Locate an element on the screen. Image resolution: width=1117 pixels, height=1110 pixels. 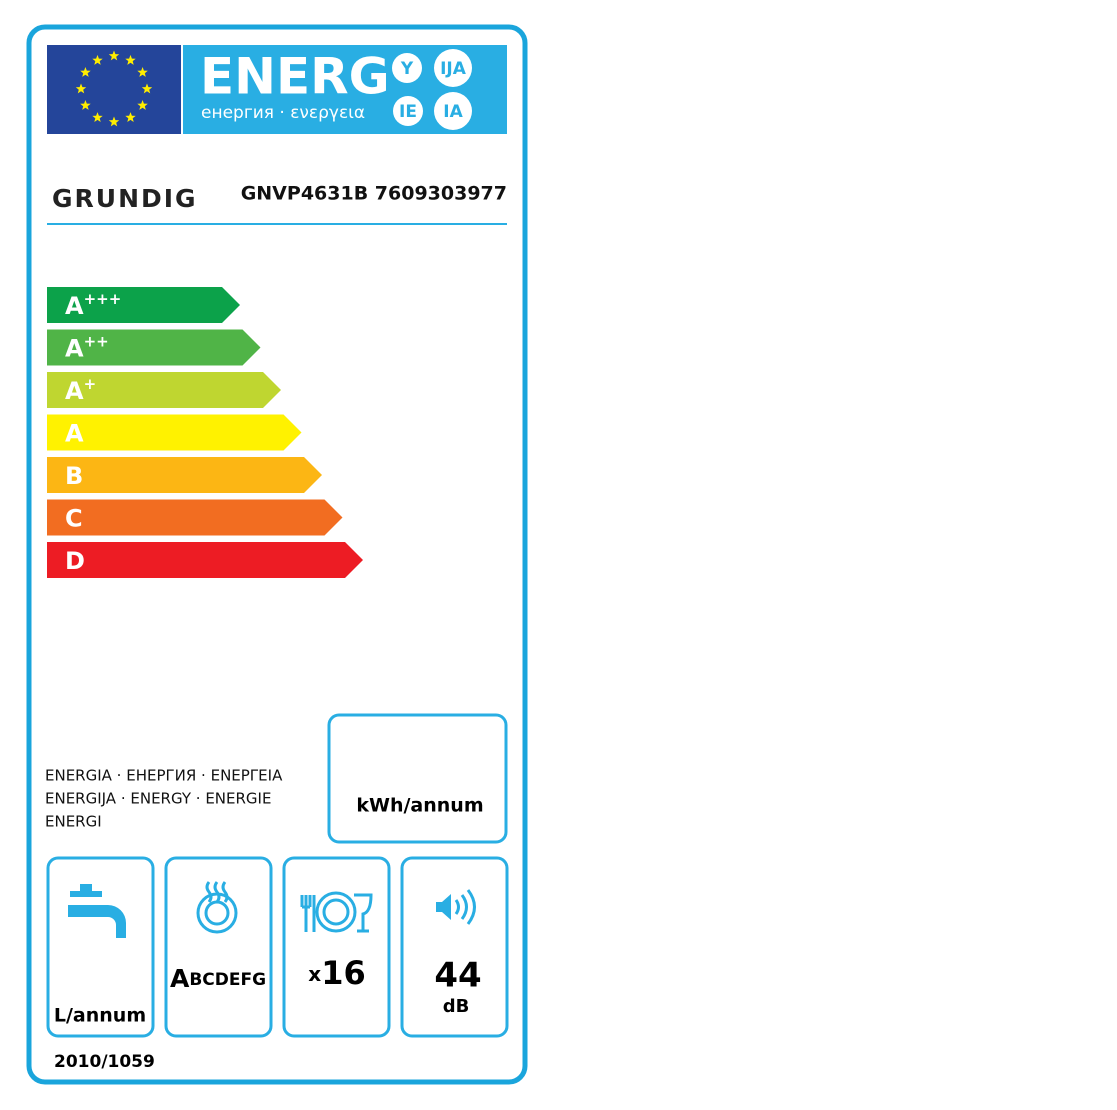
class-sup: ++ is located at coordinates (96, 341).